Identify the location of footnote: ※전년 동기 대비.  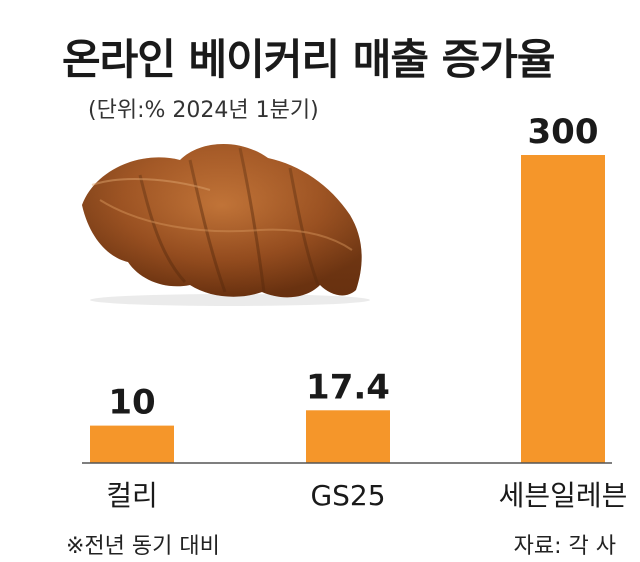
(143, 546).